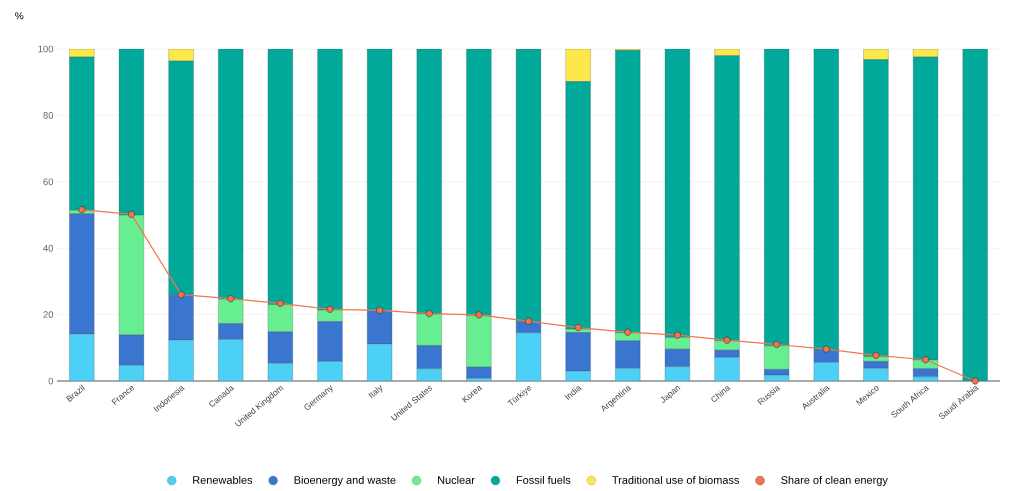 The image size is (1025, 491). I want to click on legend-label: Renewables, so click(223, 479).